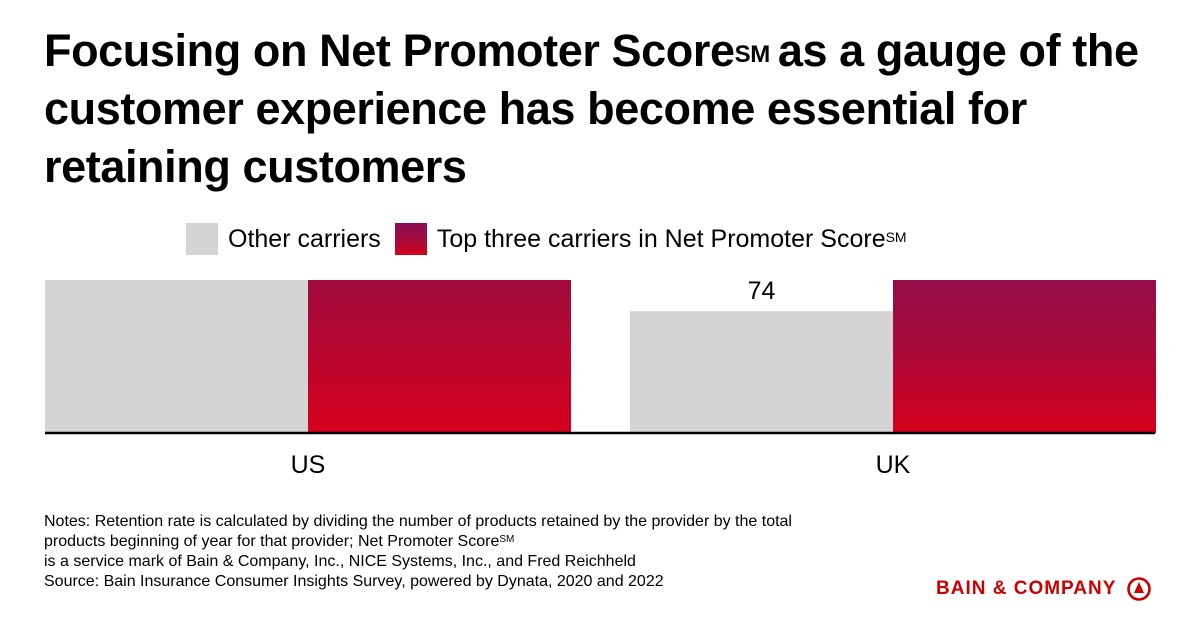  I want to click on legend-label-top: Top three carriers in Net Promoter Score, so click(661, 238).